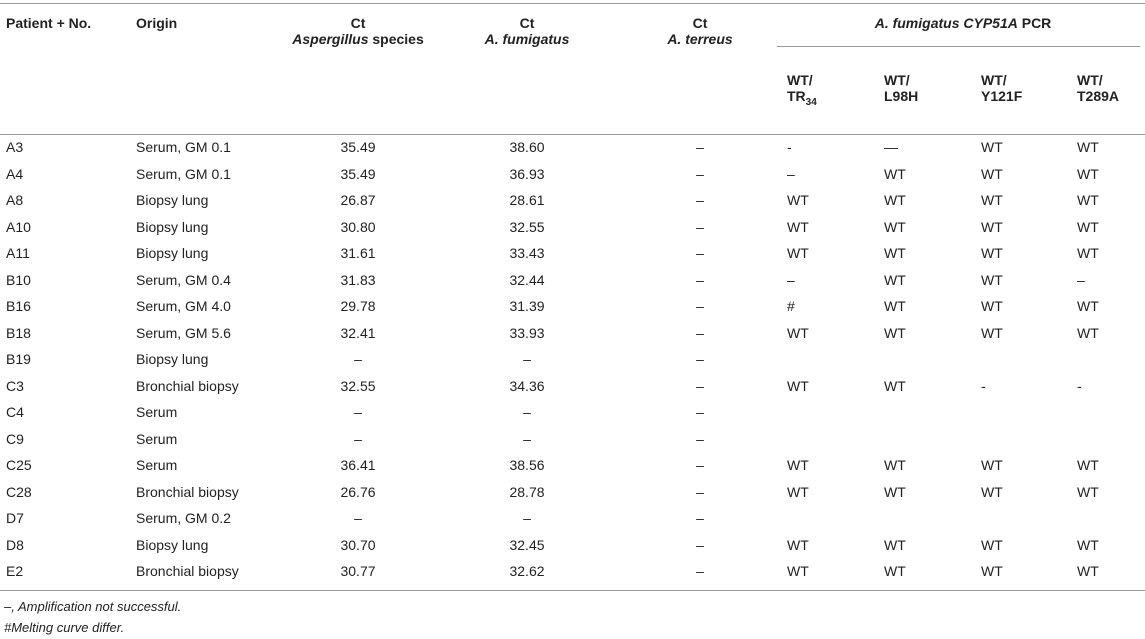 This screenshot has width=1145, height=639. I want to click on table-cell: C4, so click(15, 412).